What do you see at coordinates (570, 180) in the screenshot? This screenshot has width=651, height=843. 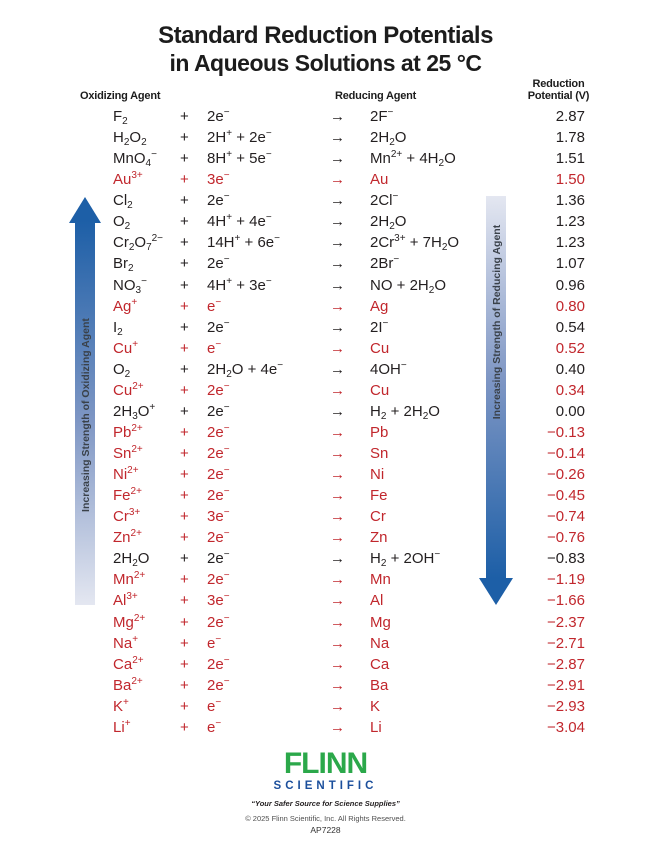 I see `potential-value: 1.50` at bounding box center [570, 180].